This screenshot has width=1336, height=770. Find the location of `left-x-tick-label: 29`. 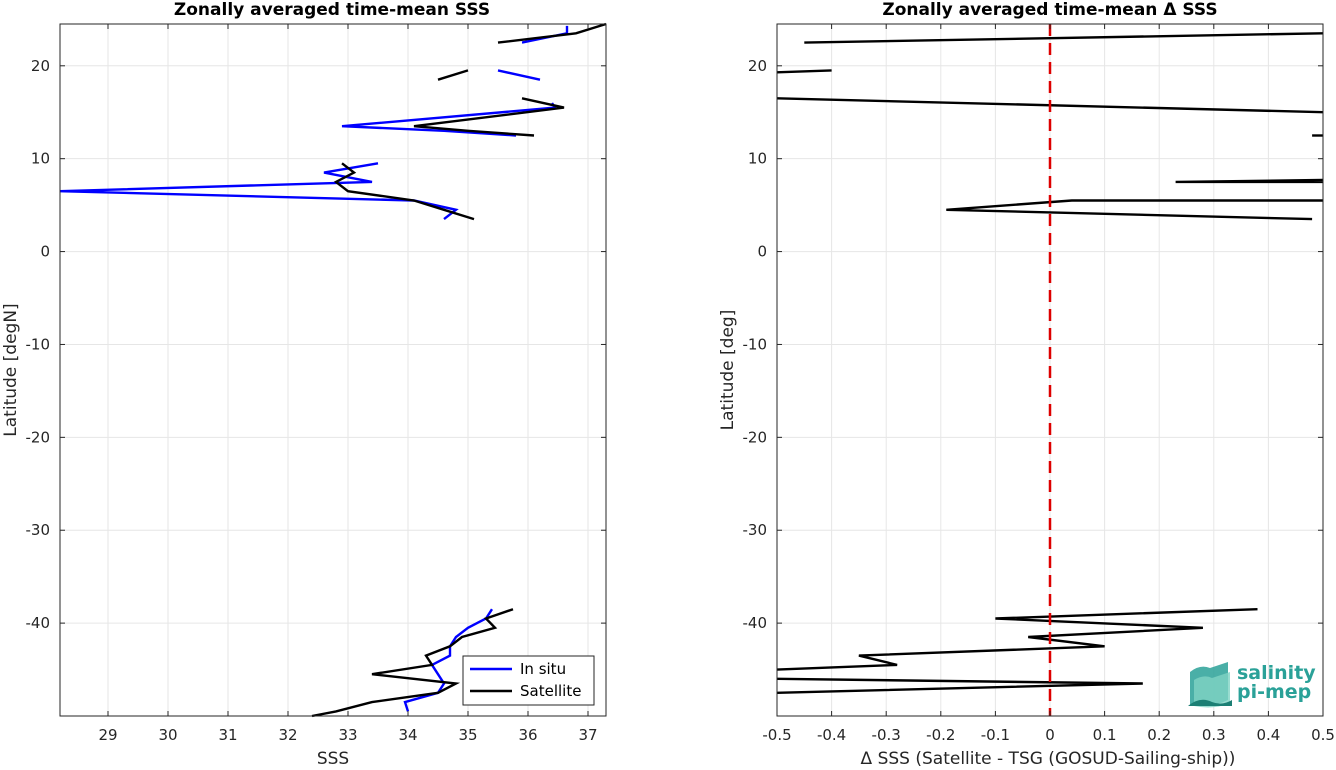

left-x-tick-label: 29 is located at coordinates (107, 735).